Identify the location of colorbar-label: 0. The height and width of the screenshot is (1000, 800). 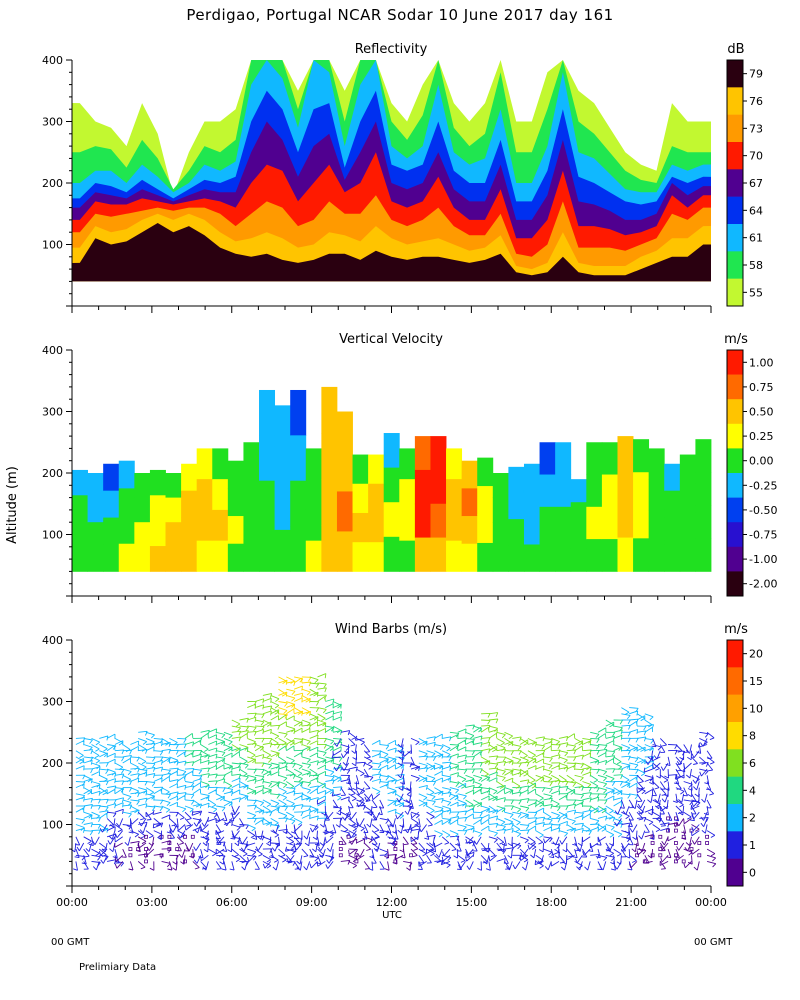
(752, 872).